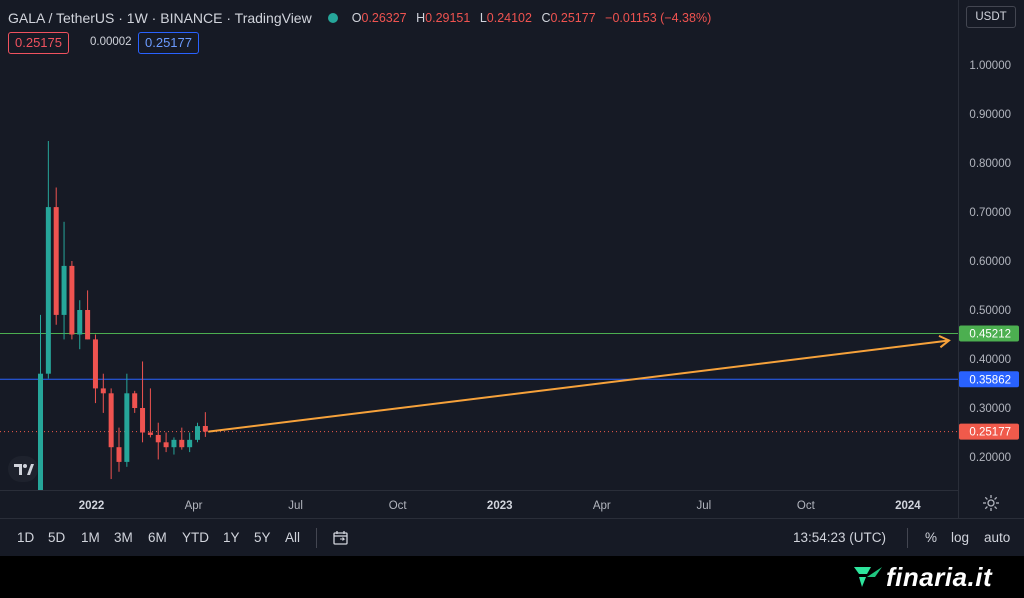  Describe the element at coordinates (990, 360) in the screenshot. I see `y-tick-label: 0.40000` at that location.